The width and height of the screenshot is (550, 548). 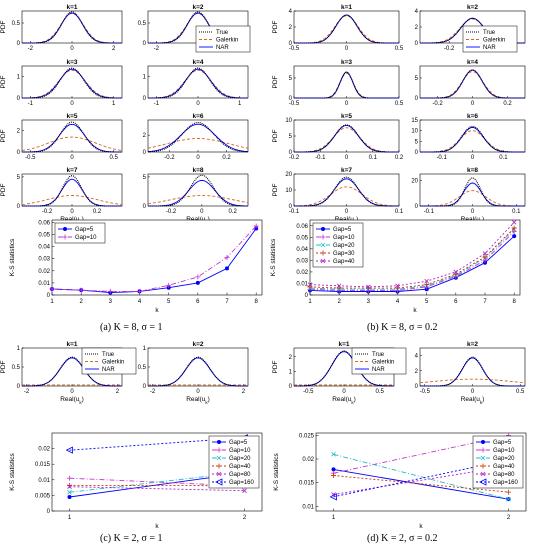 What do you see at coordinates (346, 116) in the screenshot?
I see `pdf-title: k=5` at bounding box center [346, 116].